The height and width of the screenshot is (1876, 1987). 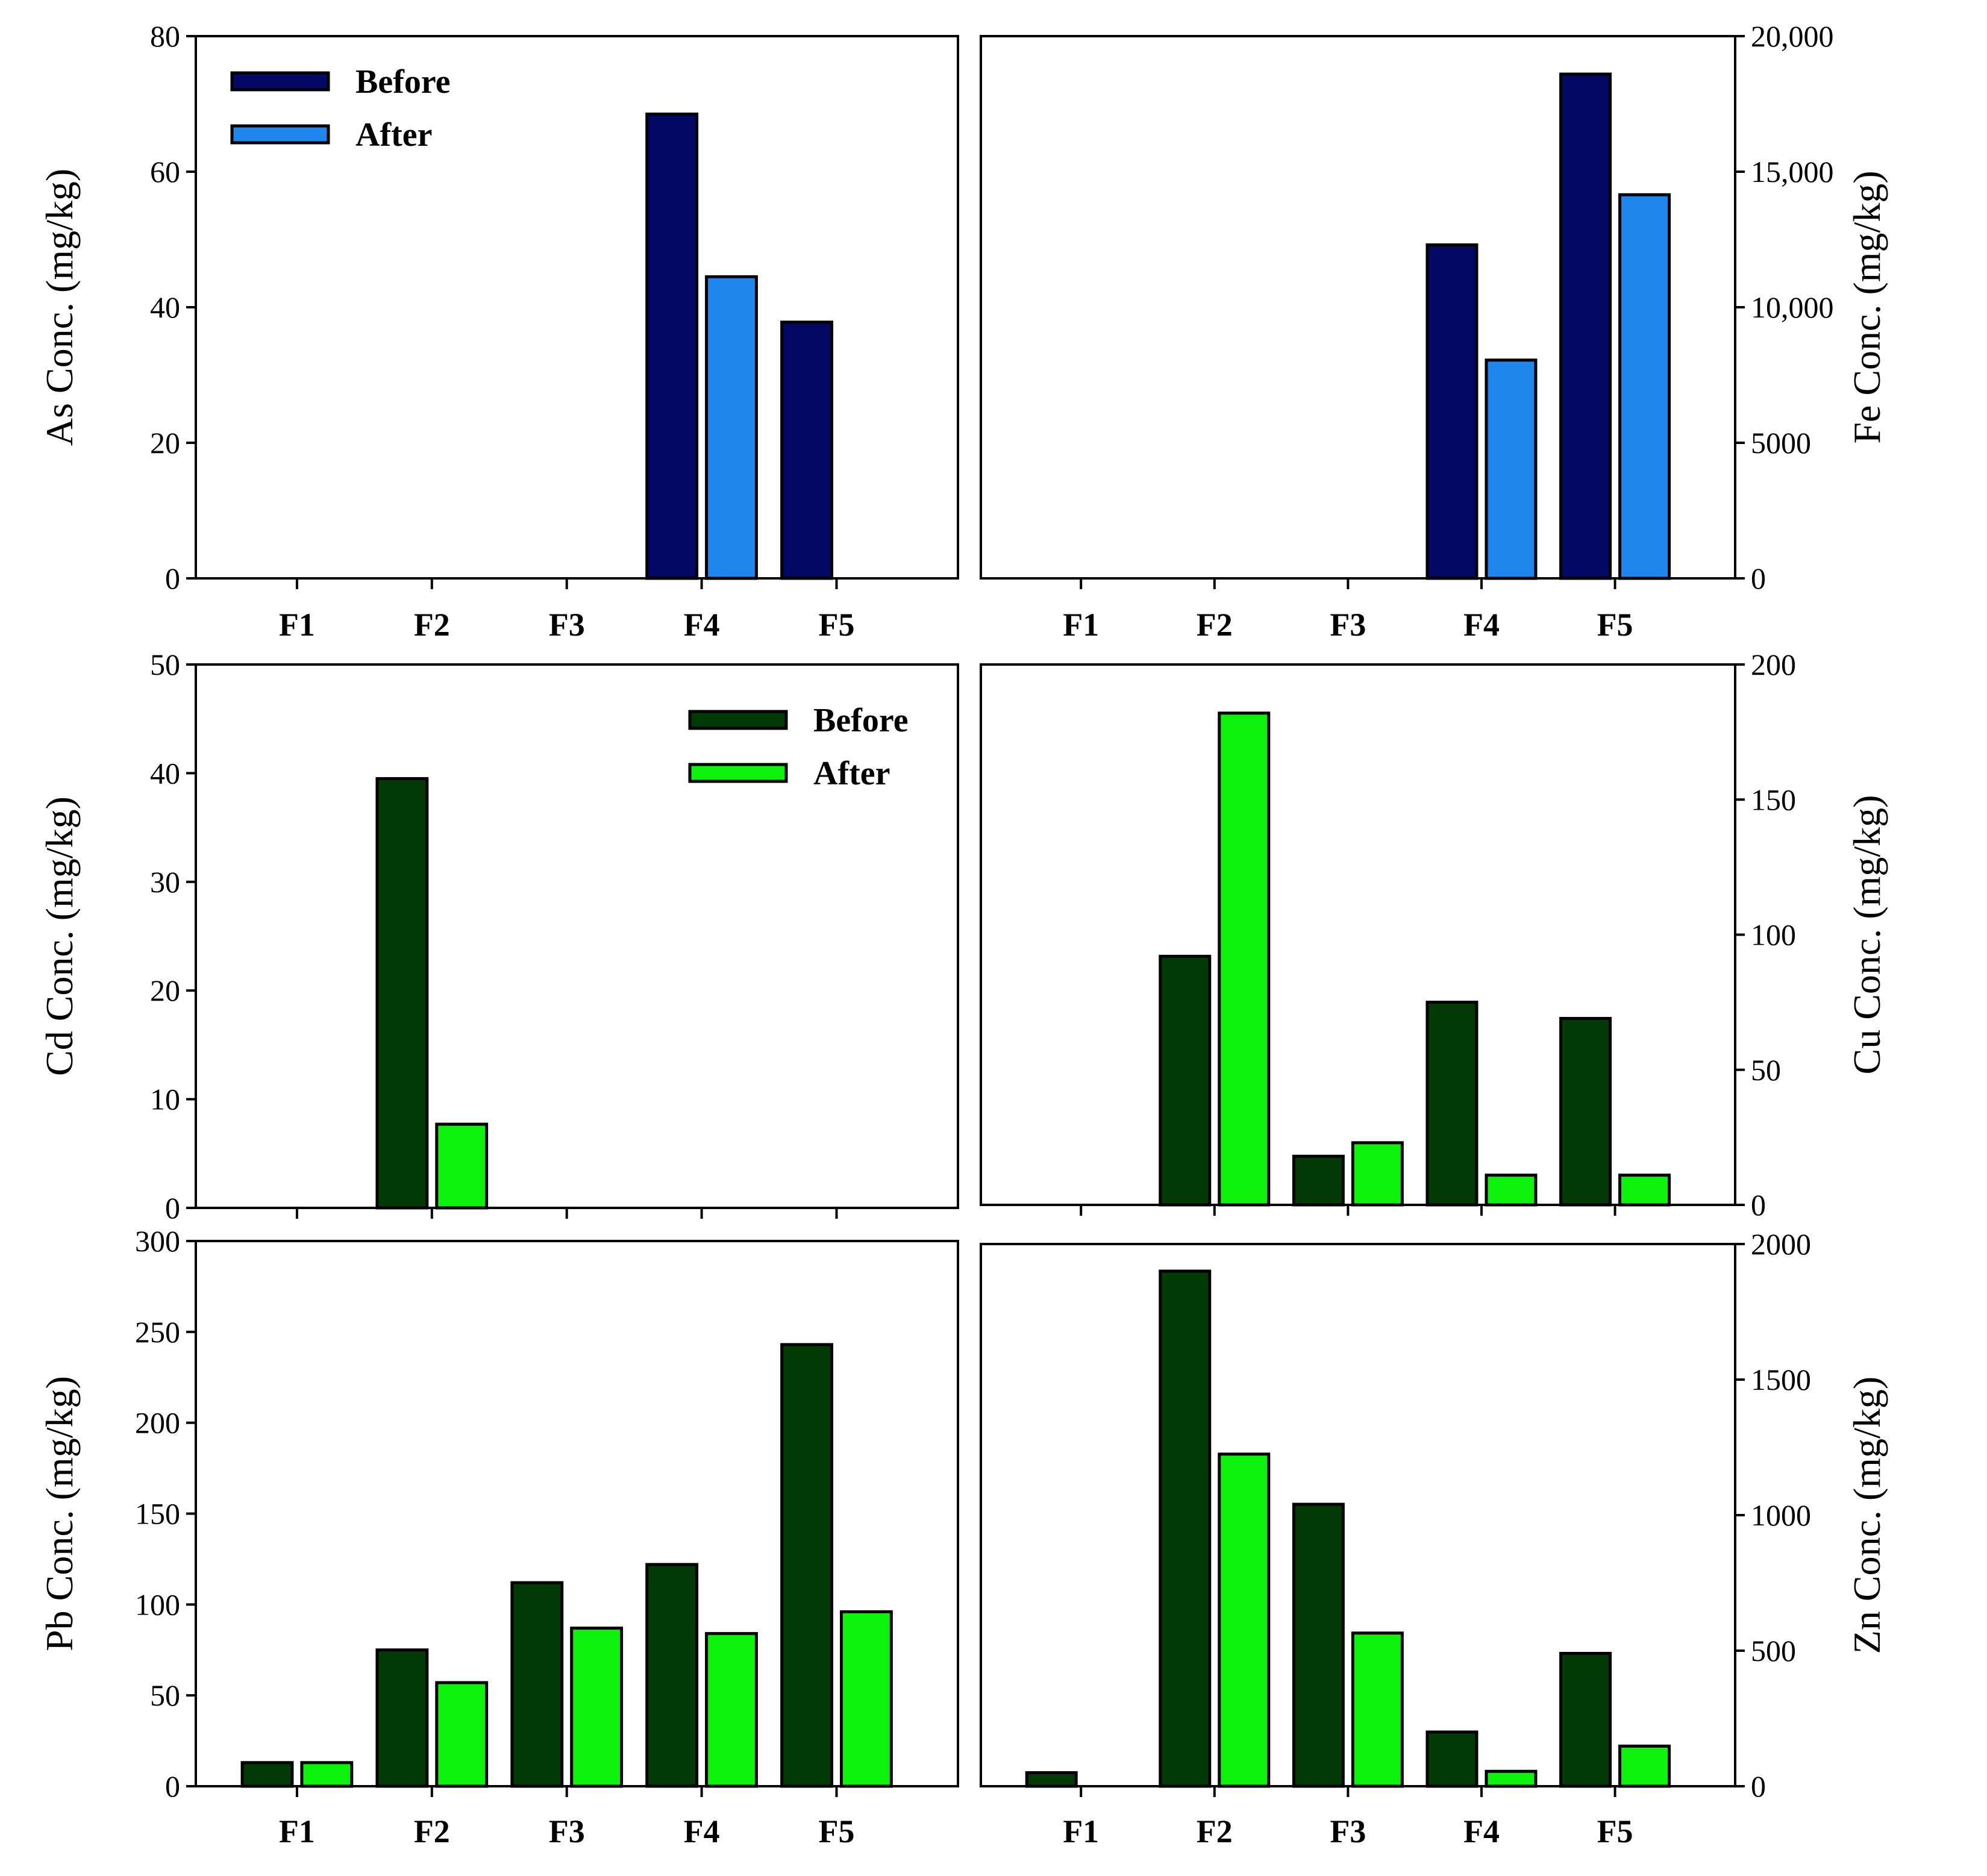 I want to click on bar-zn-before-f5, so click(x=1585, y=1720).